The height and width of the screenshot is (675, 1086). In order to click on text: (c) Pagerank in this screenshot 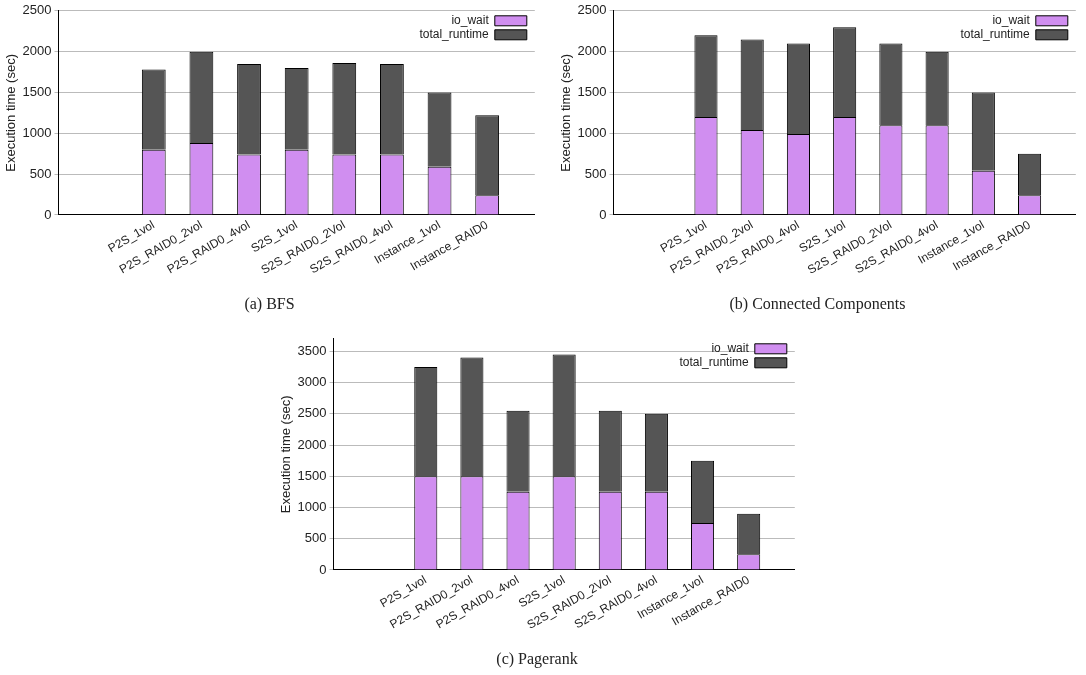, I will do `click(537, 658)`.